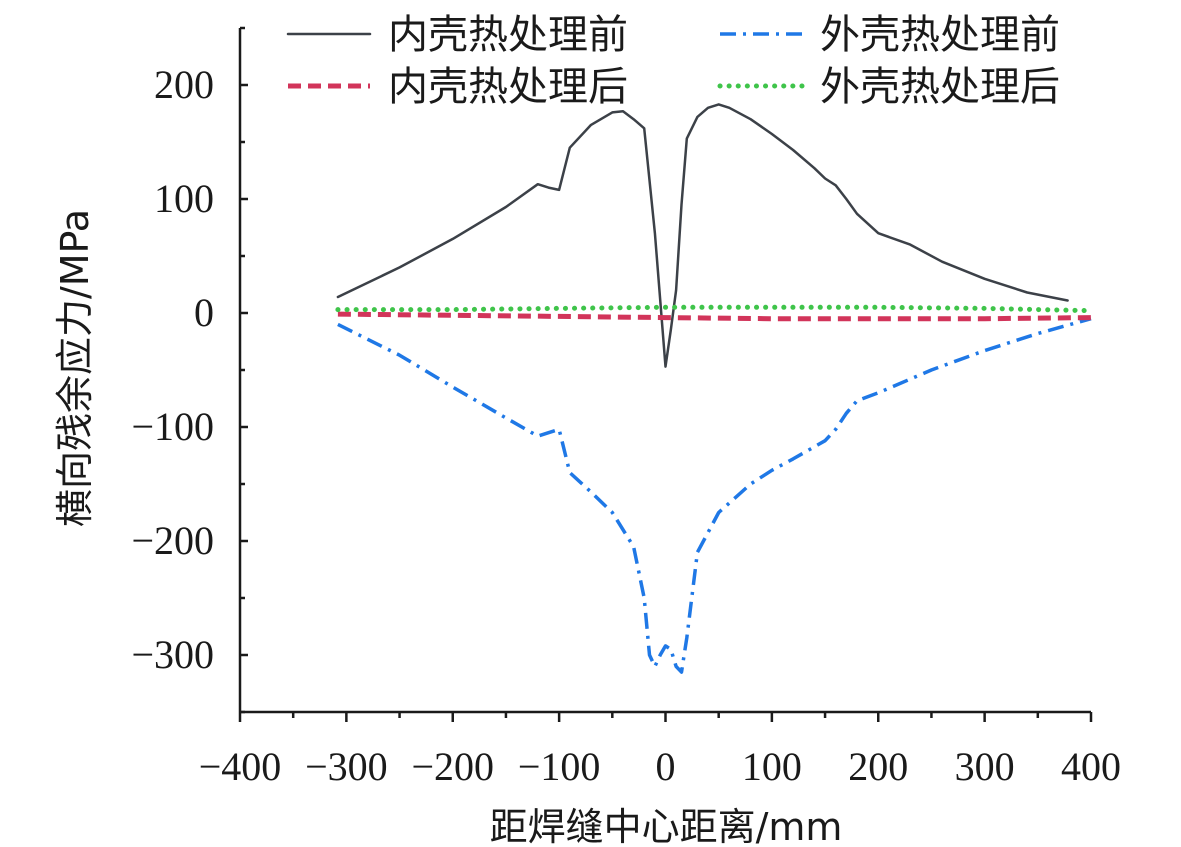  Describe the element at coordinates (172, 654) in the screenshot. I see `y-tick-label: −300` at that location.